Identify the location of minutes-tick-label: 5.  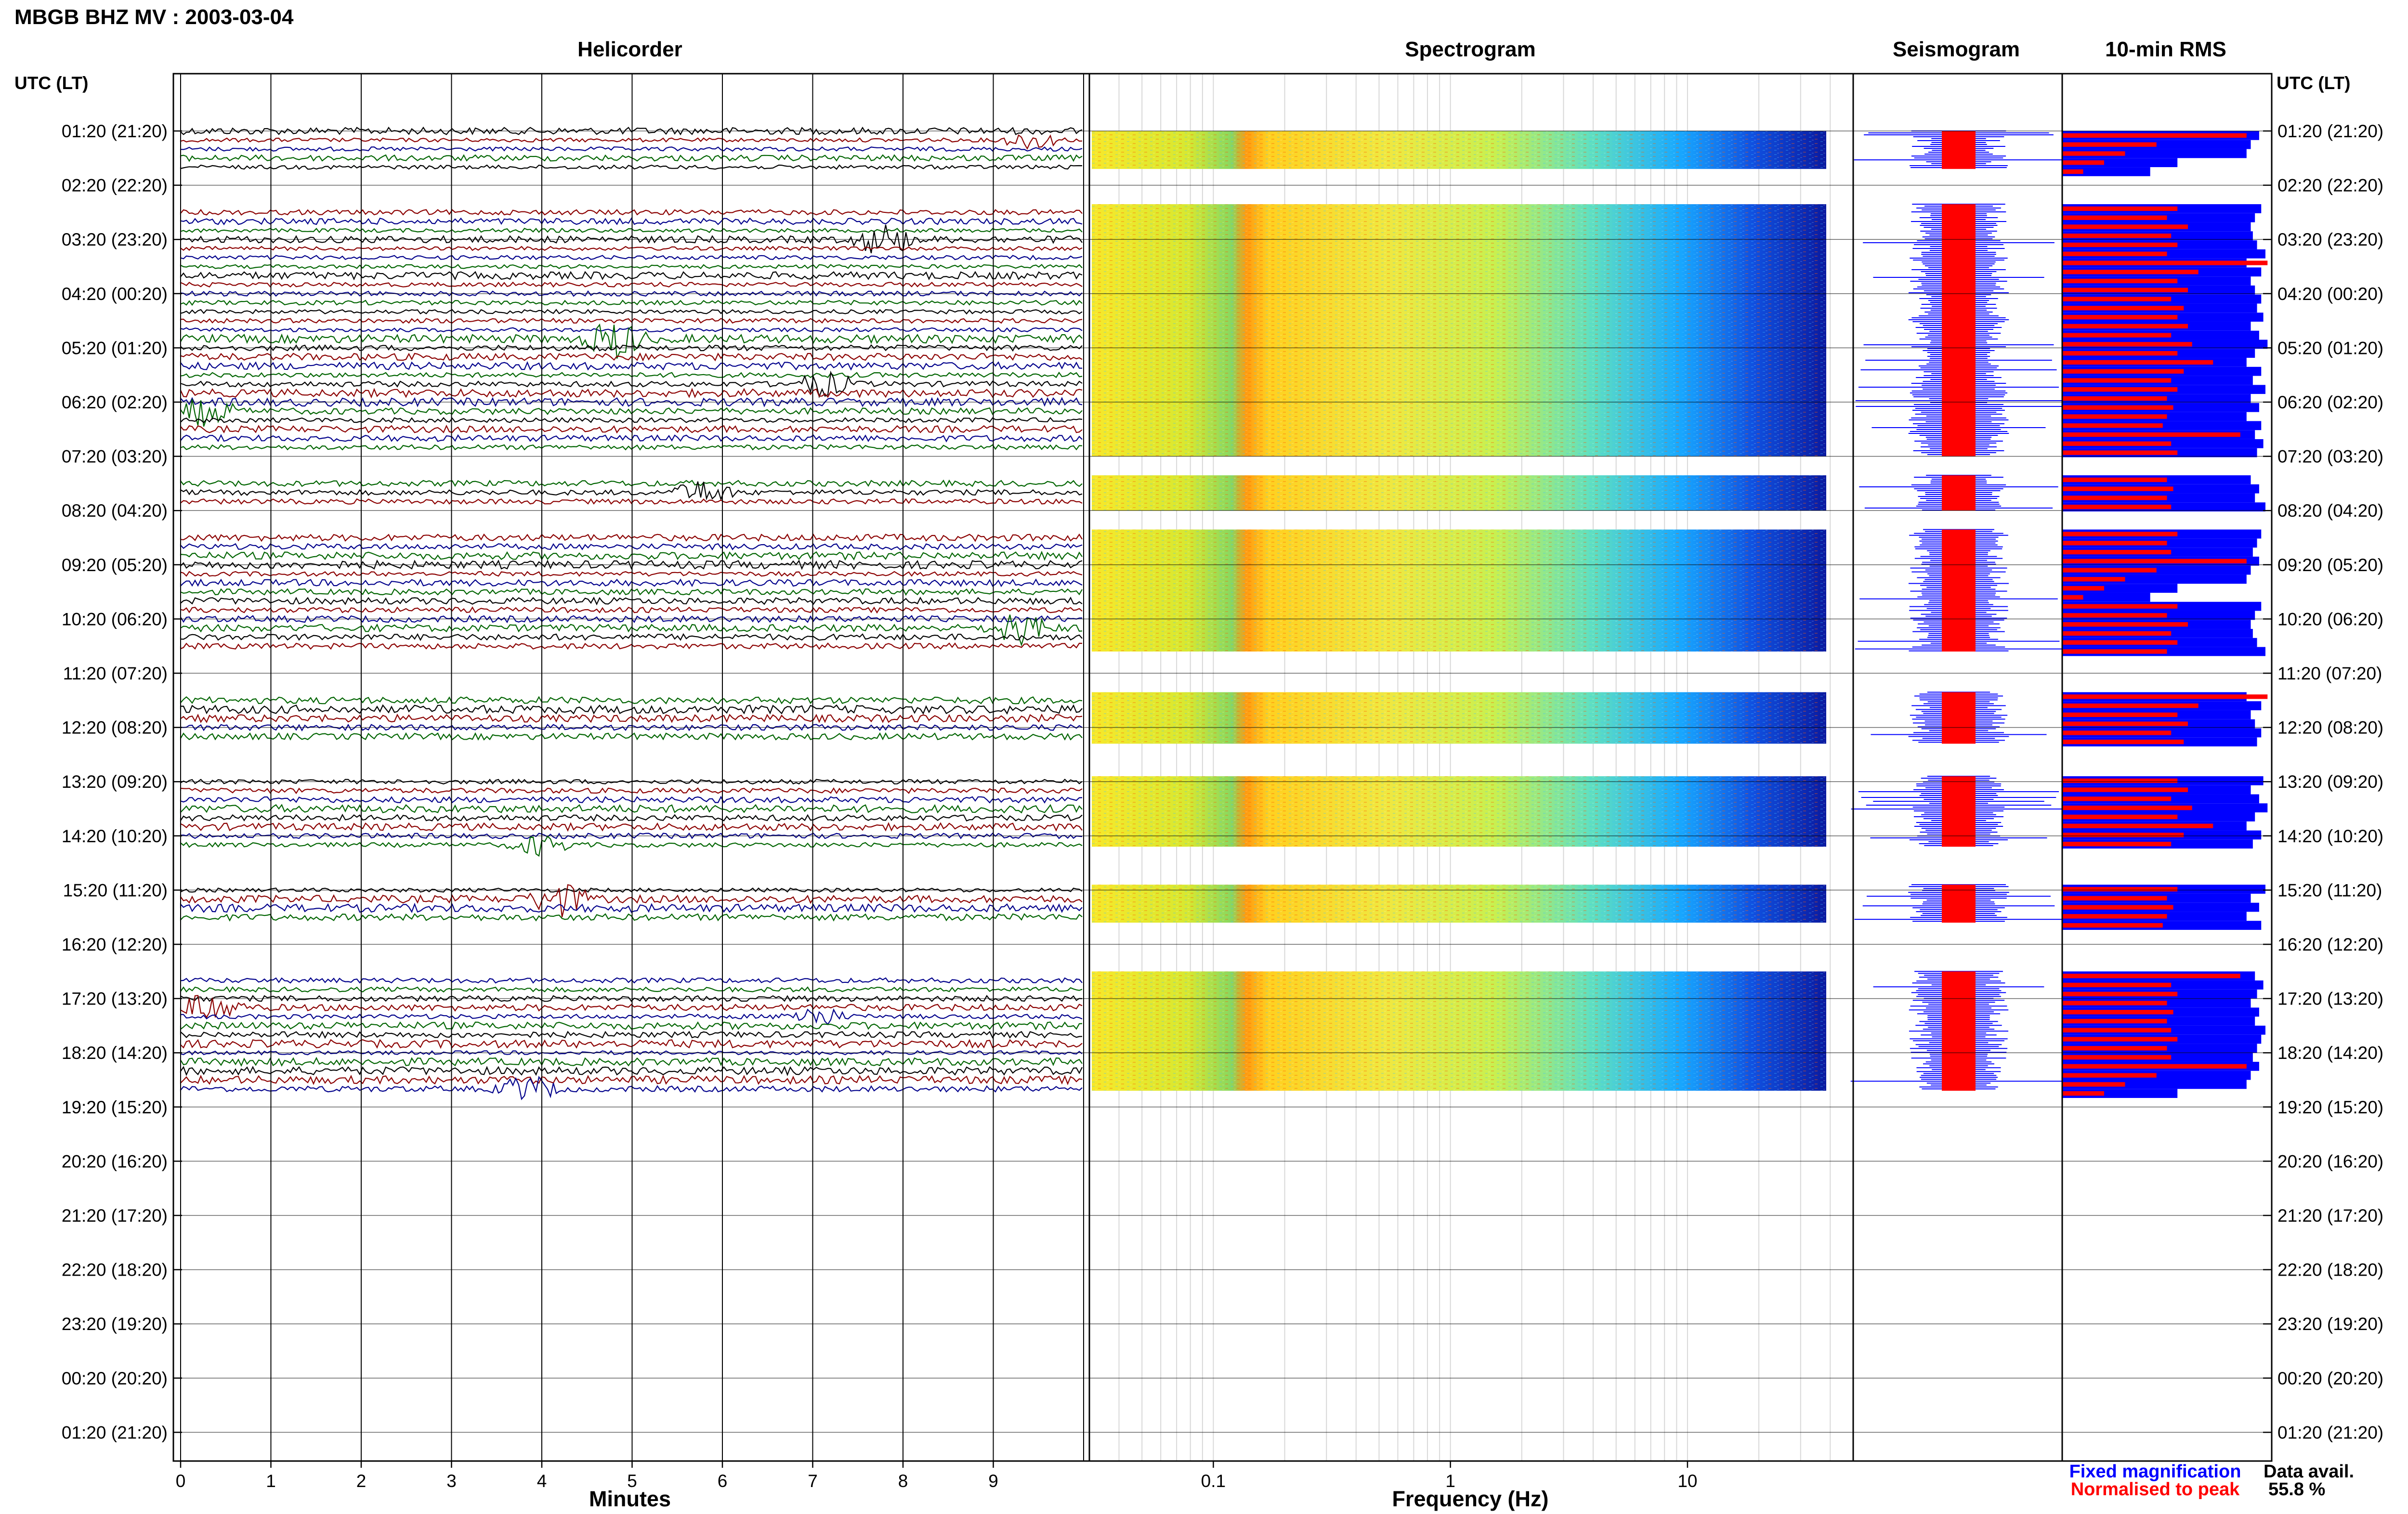
(632, 1481).